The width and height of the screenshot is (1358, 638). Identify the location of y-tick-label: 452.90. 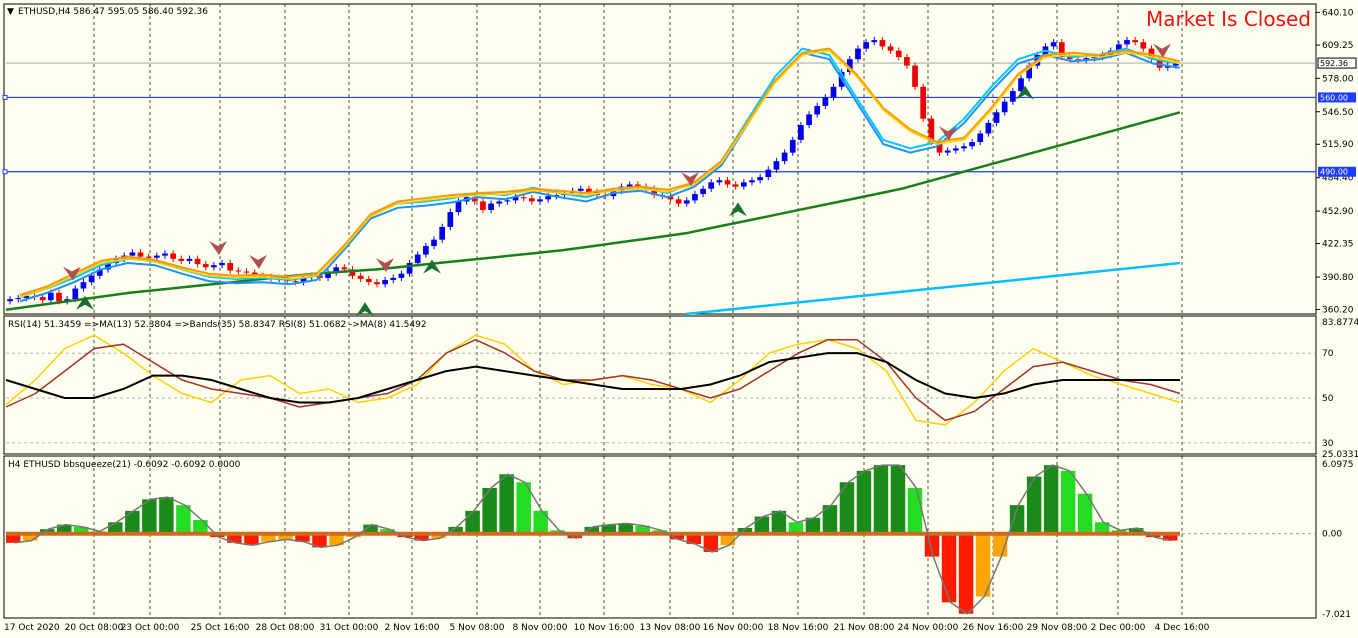
(1338, 212).